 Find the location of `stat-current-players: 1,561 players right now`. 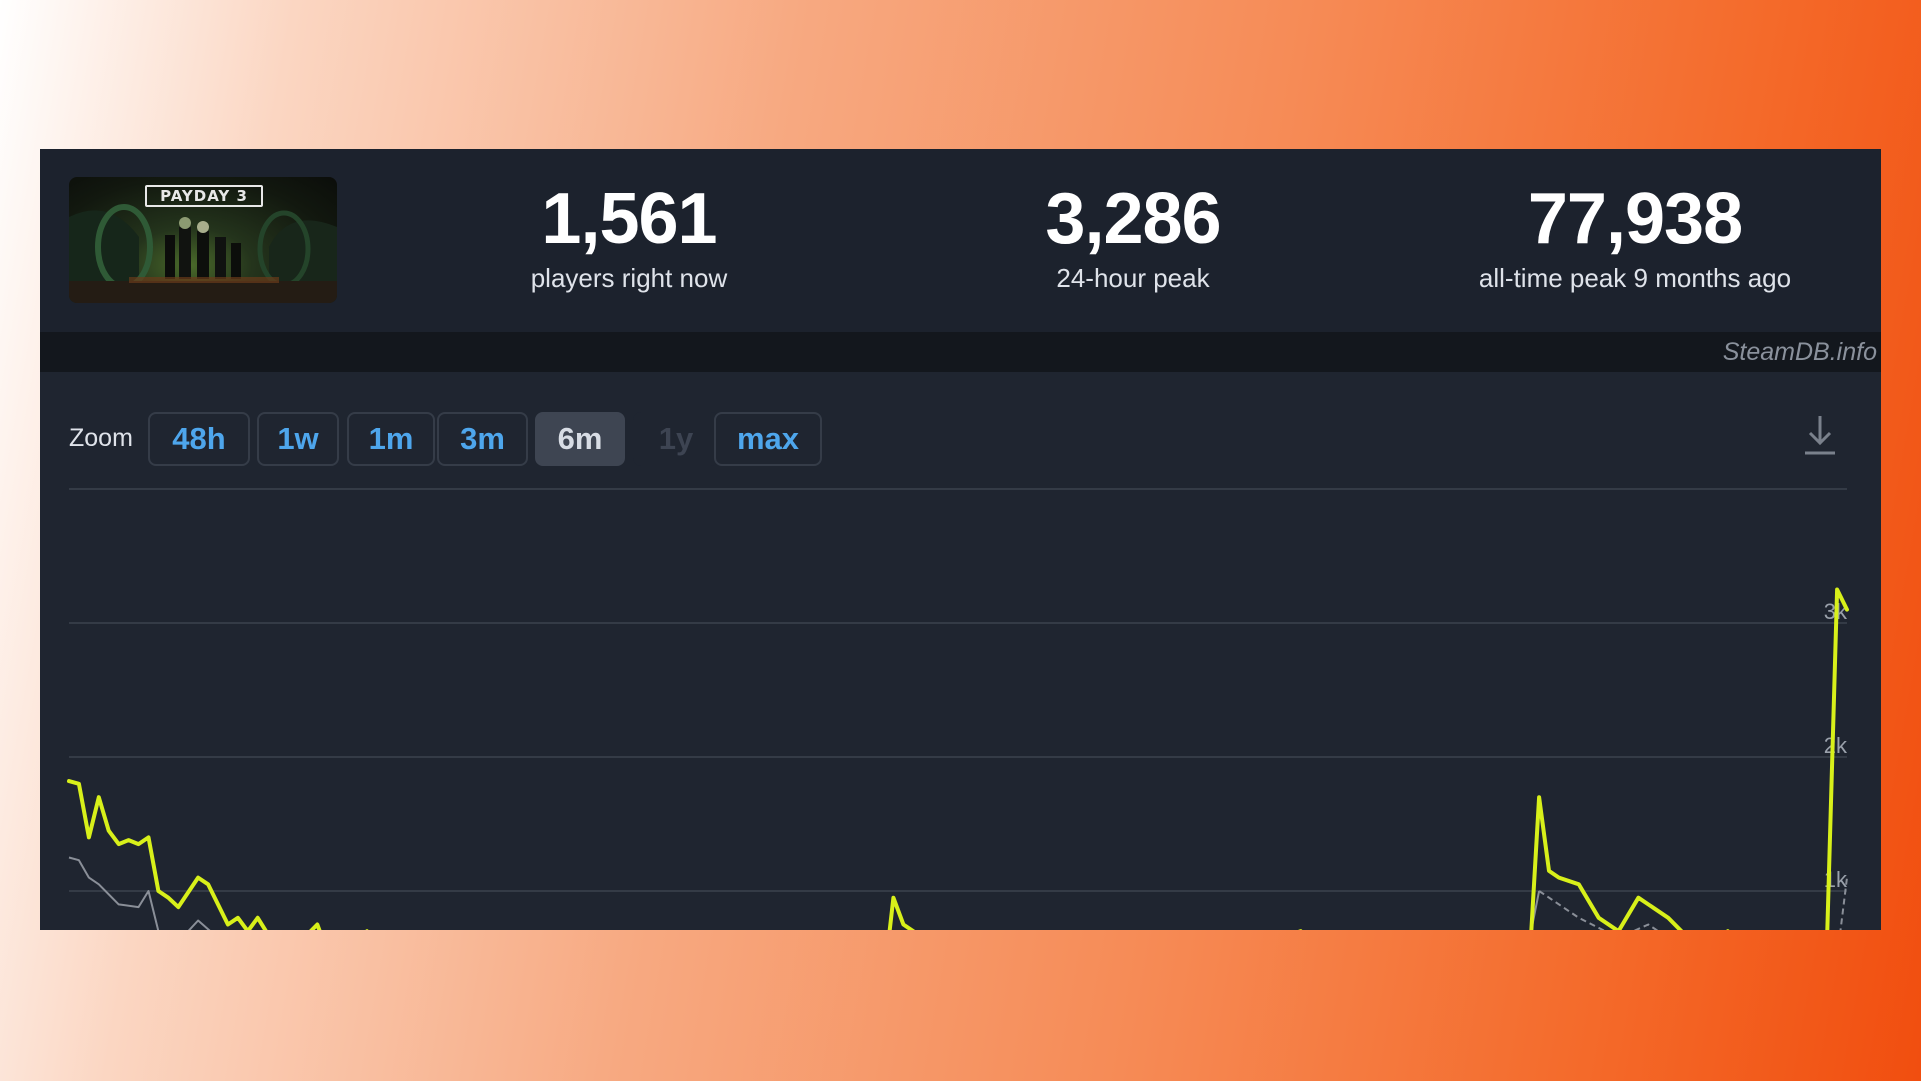

stat-current-players: 1,561 players right now is located at coordinates (629, 235).